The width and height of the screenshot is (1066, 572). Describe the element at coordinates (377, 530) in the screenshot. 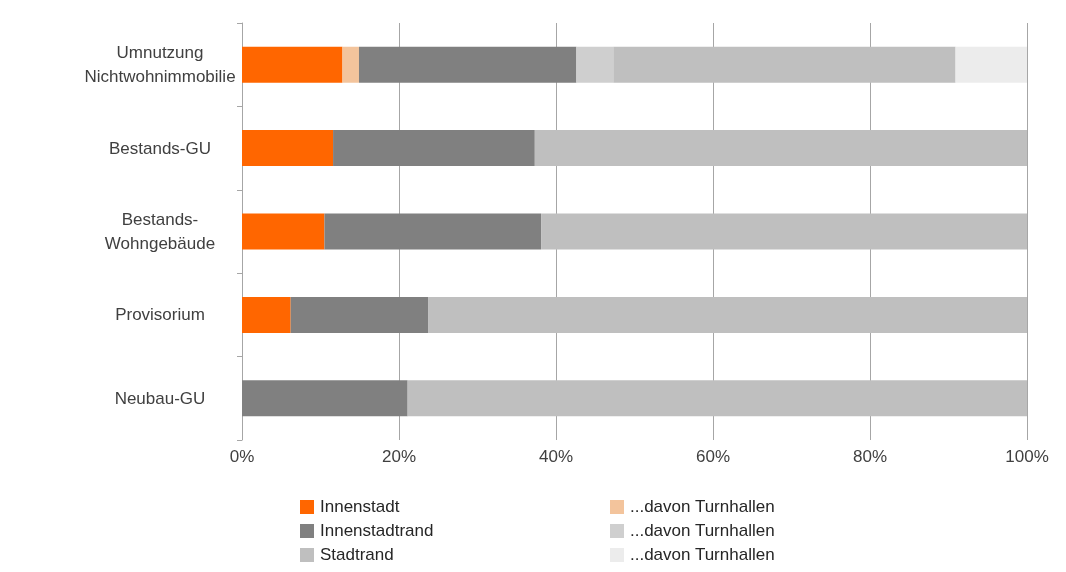

I see `legend-label: Innenstadtrand` at that location.